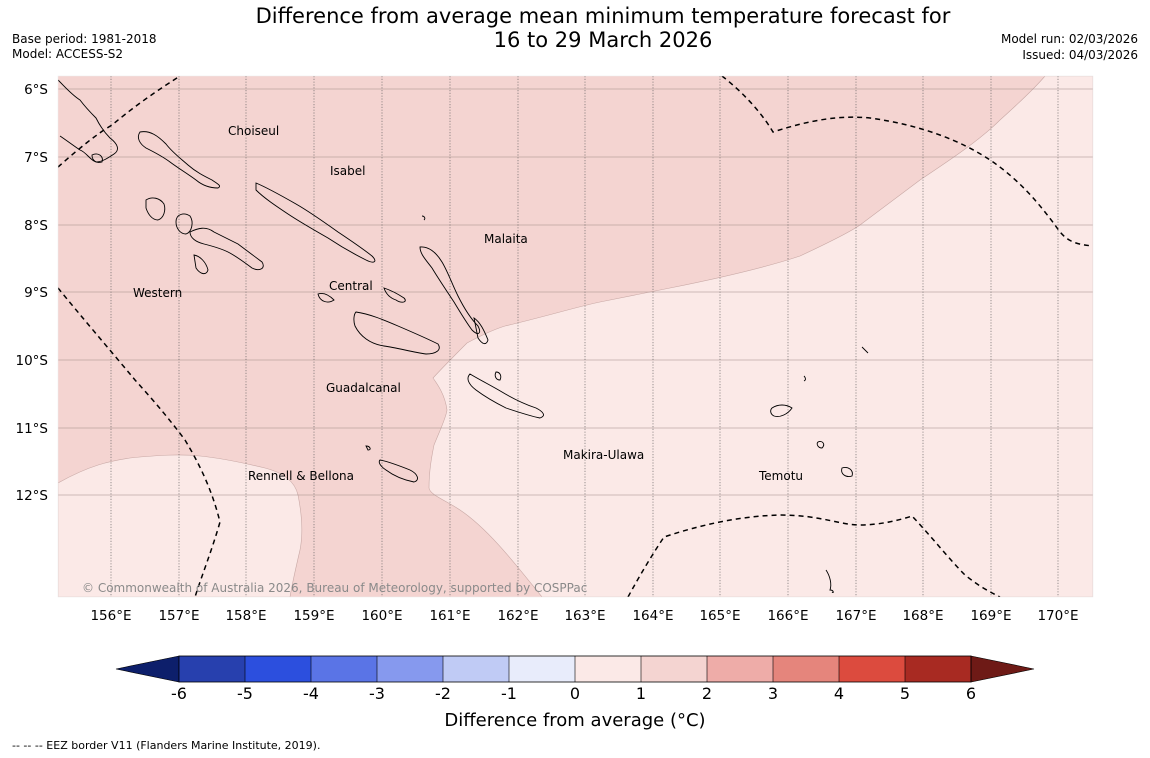 The height and width of the screenshot is (758, 1150). What do you see at coordinates (1069, 39) in the screenshot?
I see `model-run-date: Model run: 02/03/2026` at bounding box center [1069, 39].